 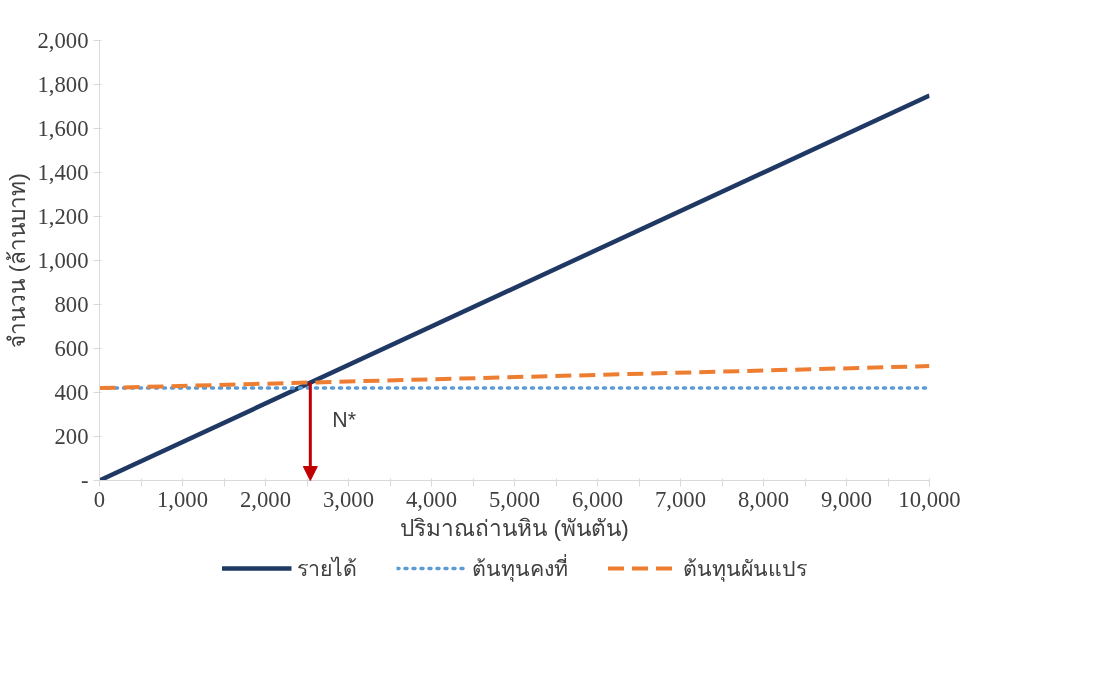 I want to click on y-tick-label: 1,400, so click(x=63, y=172).